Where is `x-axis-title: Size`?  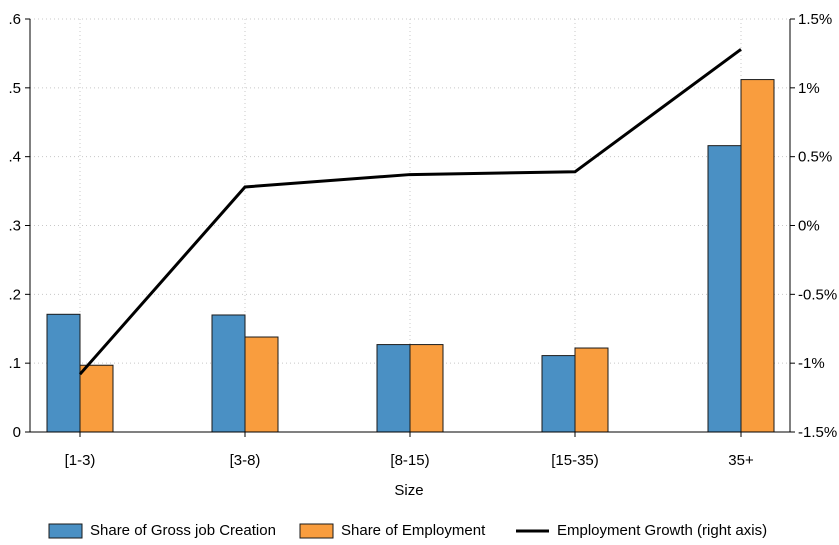
x-axis-title: Size is located at coordinates (408, 490).